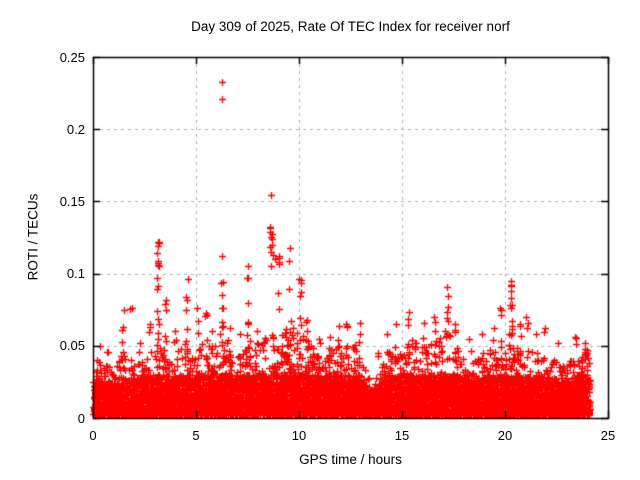 The image size is (640, 480). Describe the element at coordinates (81, 418) in the screenshot. I see `y-tick-label: 0` at that location.